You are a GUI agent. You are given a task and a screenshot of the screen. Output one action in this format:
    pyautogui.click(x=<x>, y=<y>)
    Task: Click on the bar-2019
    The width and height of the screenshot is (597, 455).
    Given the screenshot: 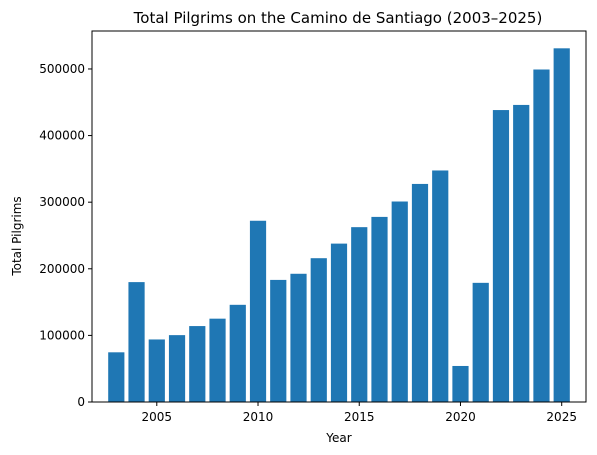 What is the action you would take?
    pyautogui.click(x=440, y=286)
    